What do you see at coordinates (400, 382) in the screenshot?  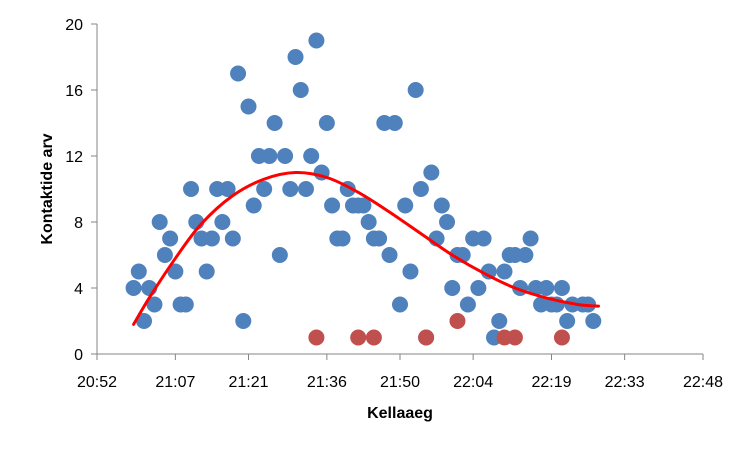 I see `x-tick-label: 21:50` at bounding box center [400, 382].